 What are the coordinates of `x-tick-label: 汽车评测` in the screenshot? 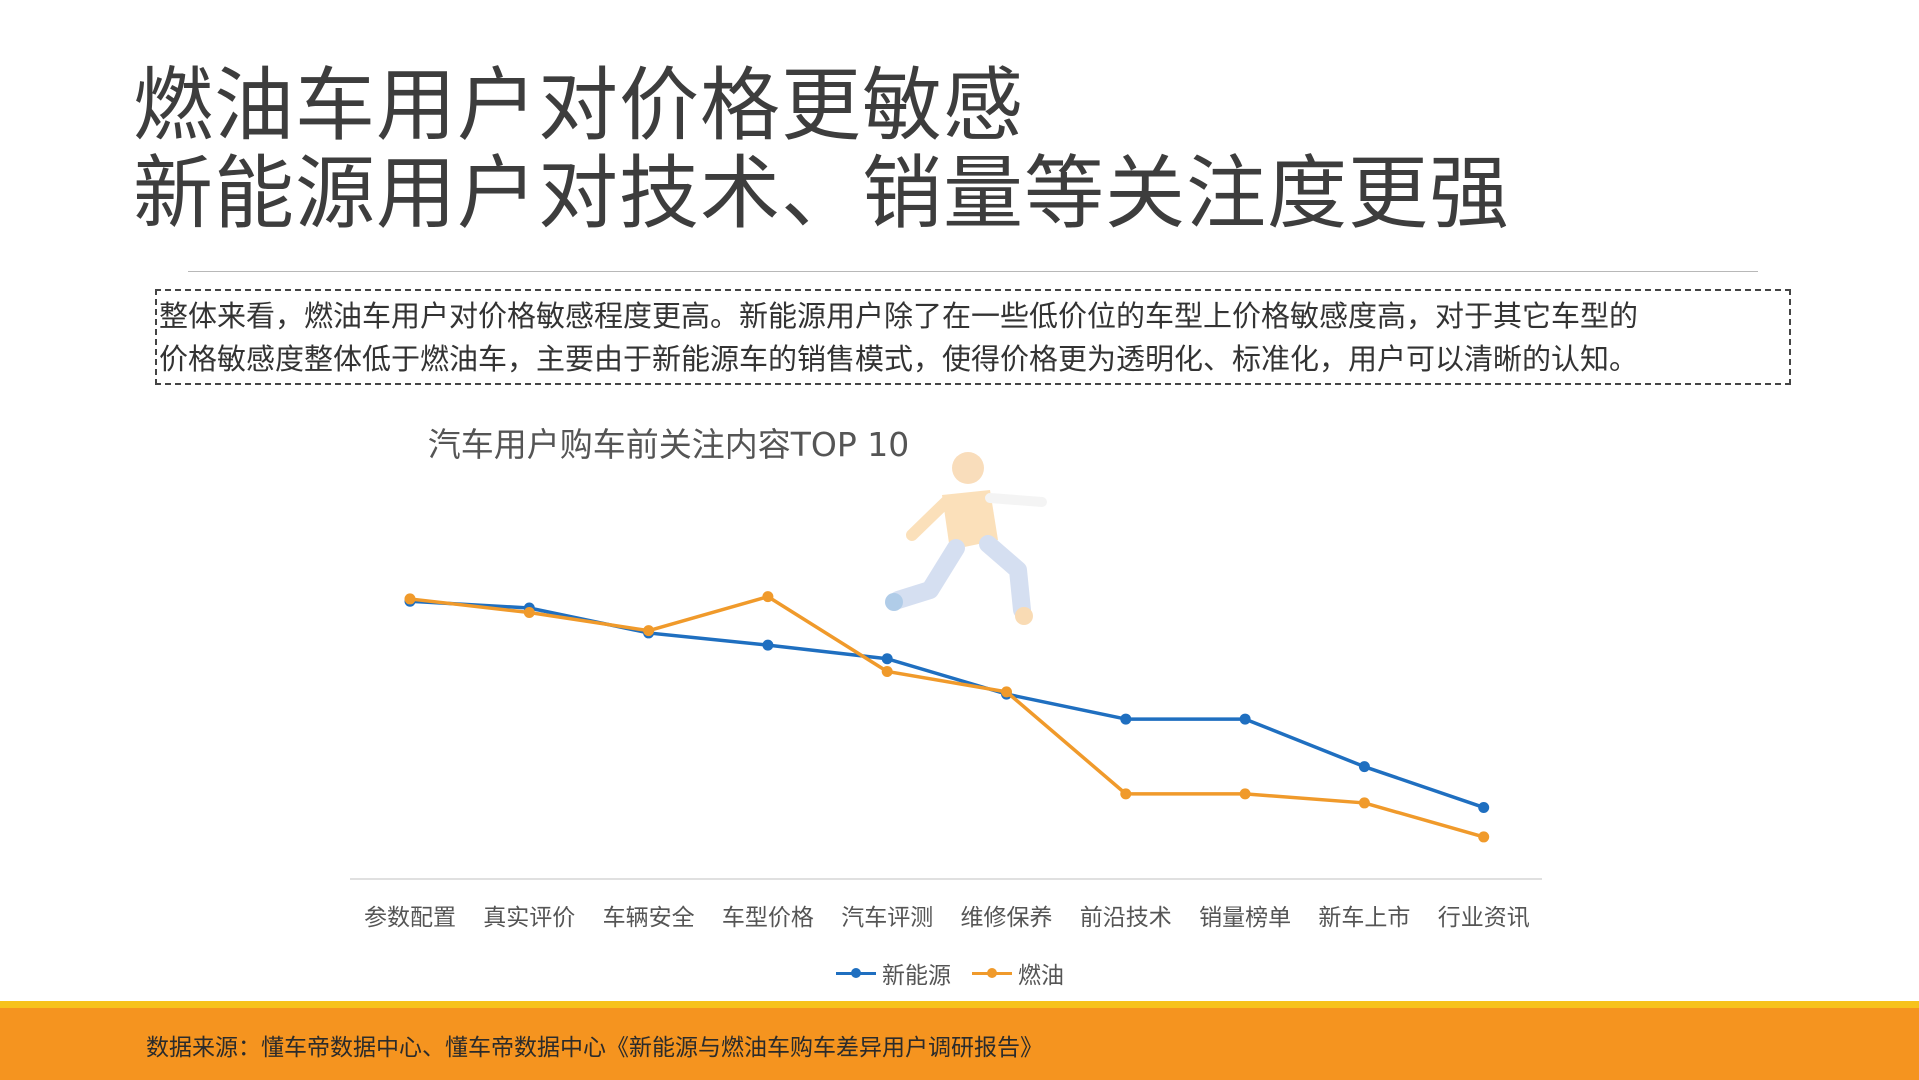 It's located at (887, 918).